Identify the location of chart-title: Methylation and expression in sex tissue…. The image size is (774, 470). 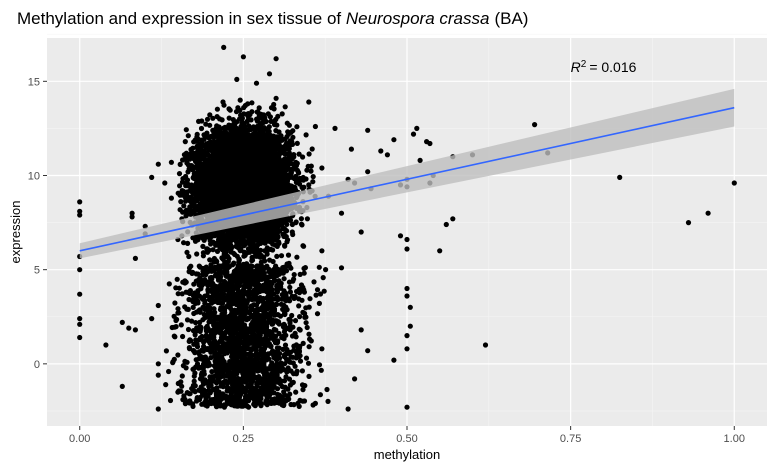
(272, 18).